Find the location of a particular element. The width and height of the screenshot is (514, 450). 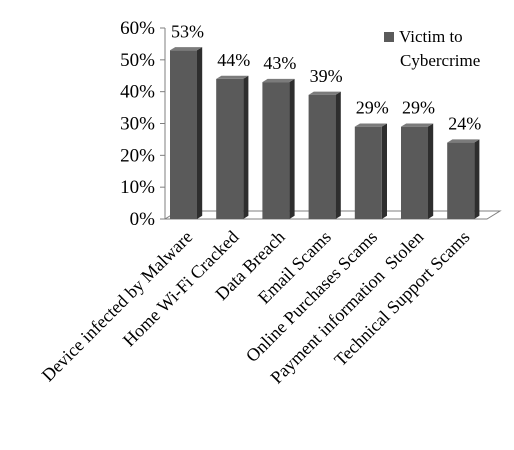

y-tick-label: 10% is located at coordinates (137, 187).